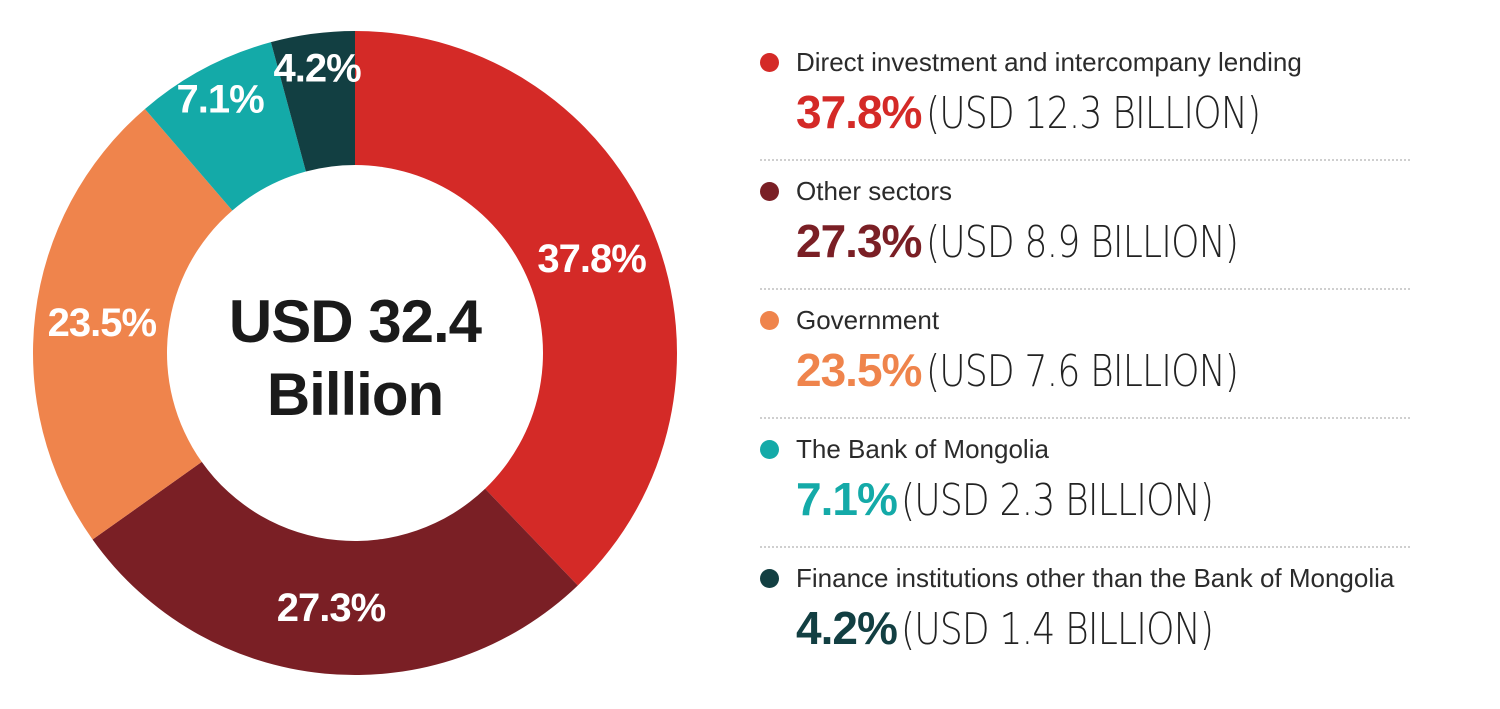  What do you see at coordinates (847, 499) in the screenshot?
I see `legend-percent: 7.1%` at bounding box center [847, 499].